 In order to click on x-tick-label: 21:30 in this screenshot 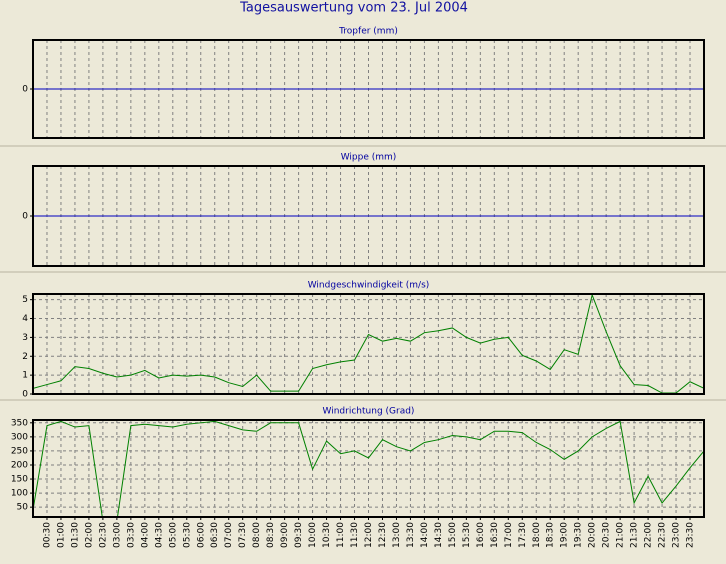, I will do `click(635, 535)`.